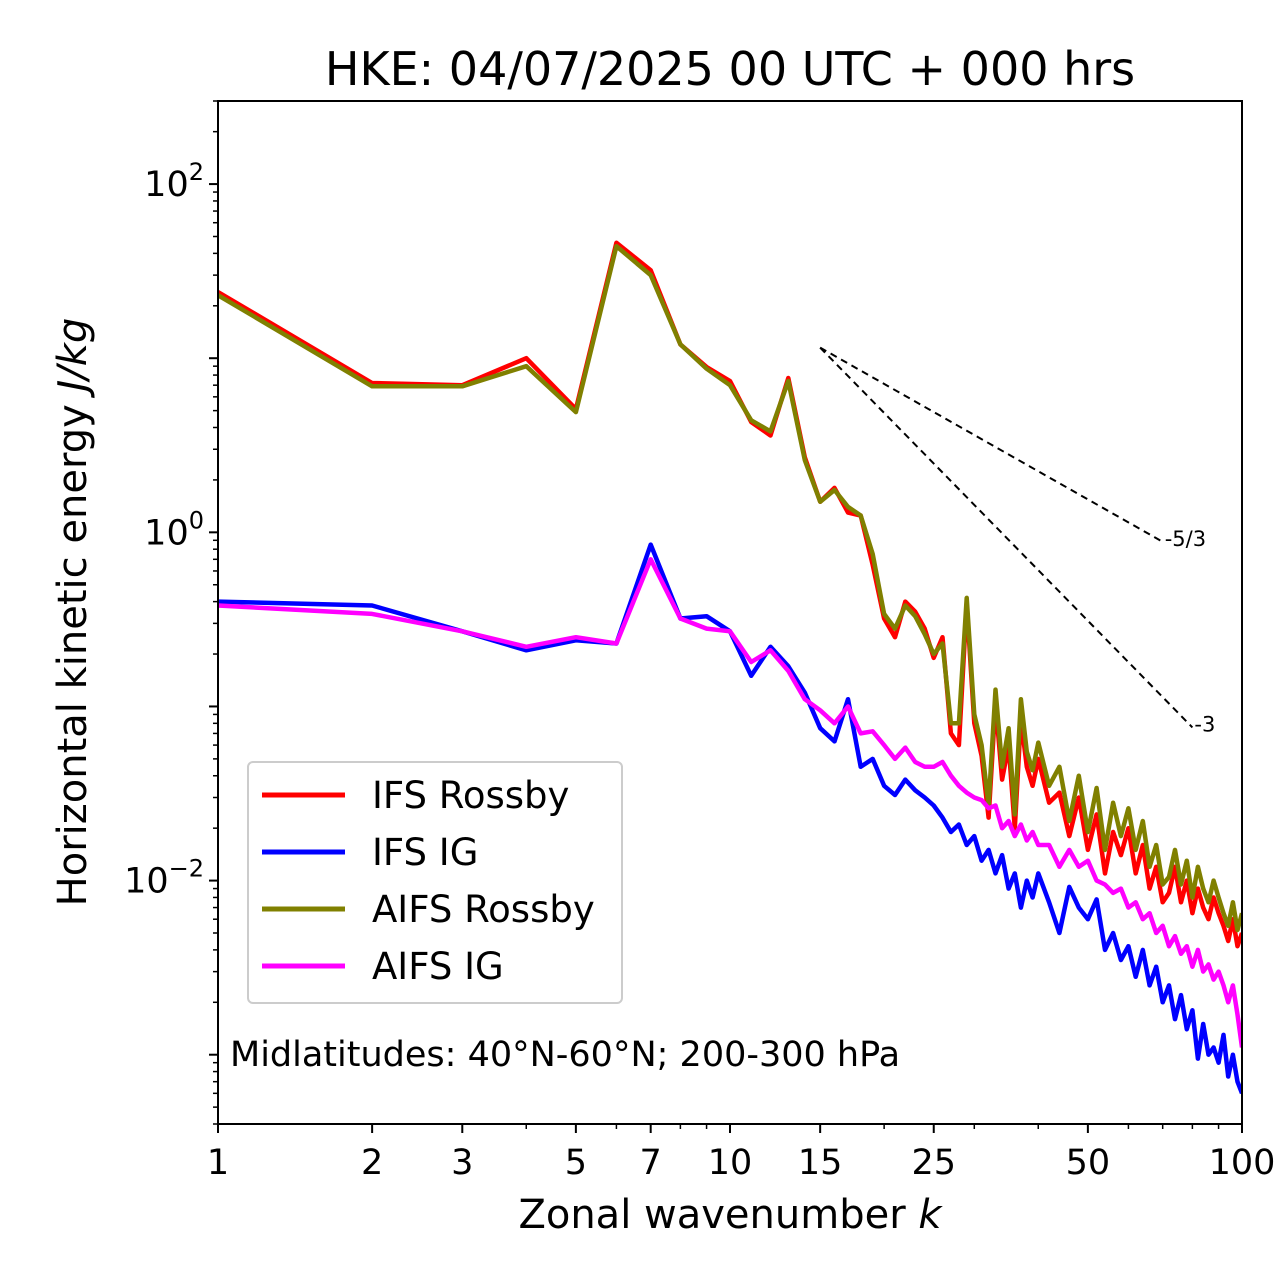 The height and width of the screenshot is (1288, 1280). Describe the element at coordinates (1242, 1163) in the screenshot. I see `x-tick-label-100: 100` at that location.